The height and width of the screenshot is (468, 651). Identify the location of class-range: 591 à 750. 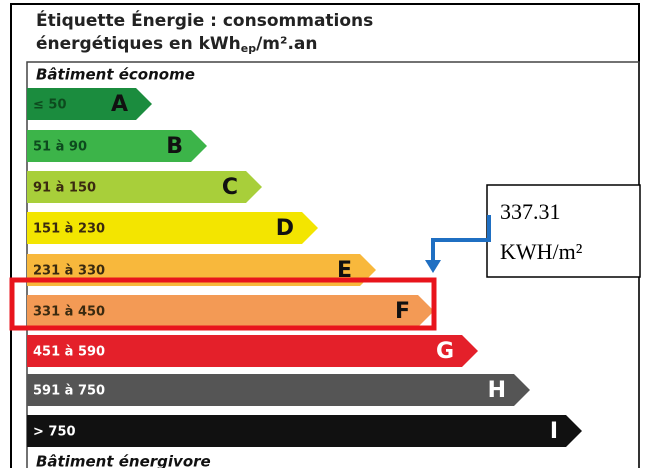
(69, 391).